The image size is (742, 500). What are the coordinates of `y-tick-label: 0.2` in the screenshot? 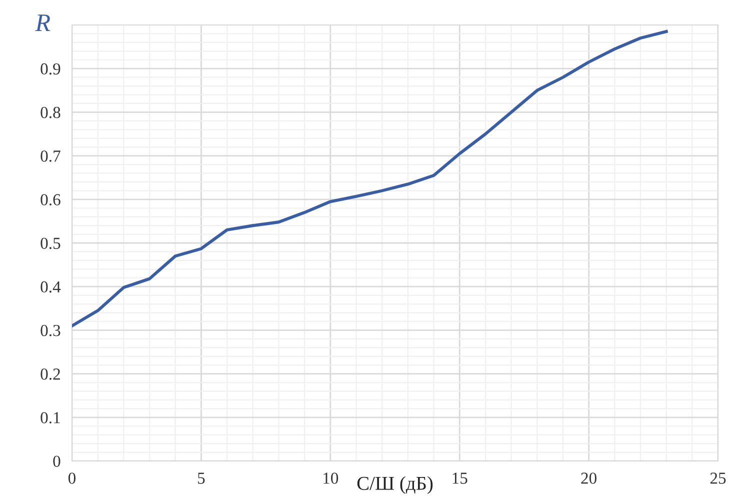 It's located at (50, 374).